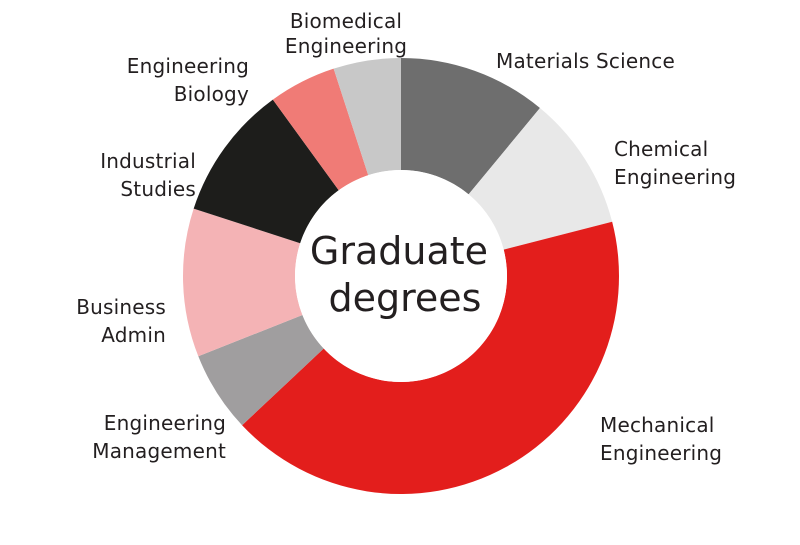 The image size is (800, 545). What do you see at coordinates (121, 307) in the screenshot?
I see `slice-label-line: Business` at bounding box center [121, 307].